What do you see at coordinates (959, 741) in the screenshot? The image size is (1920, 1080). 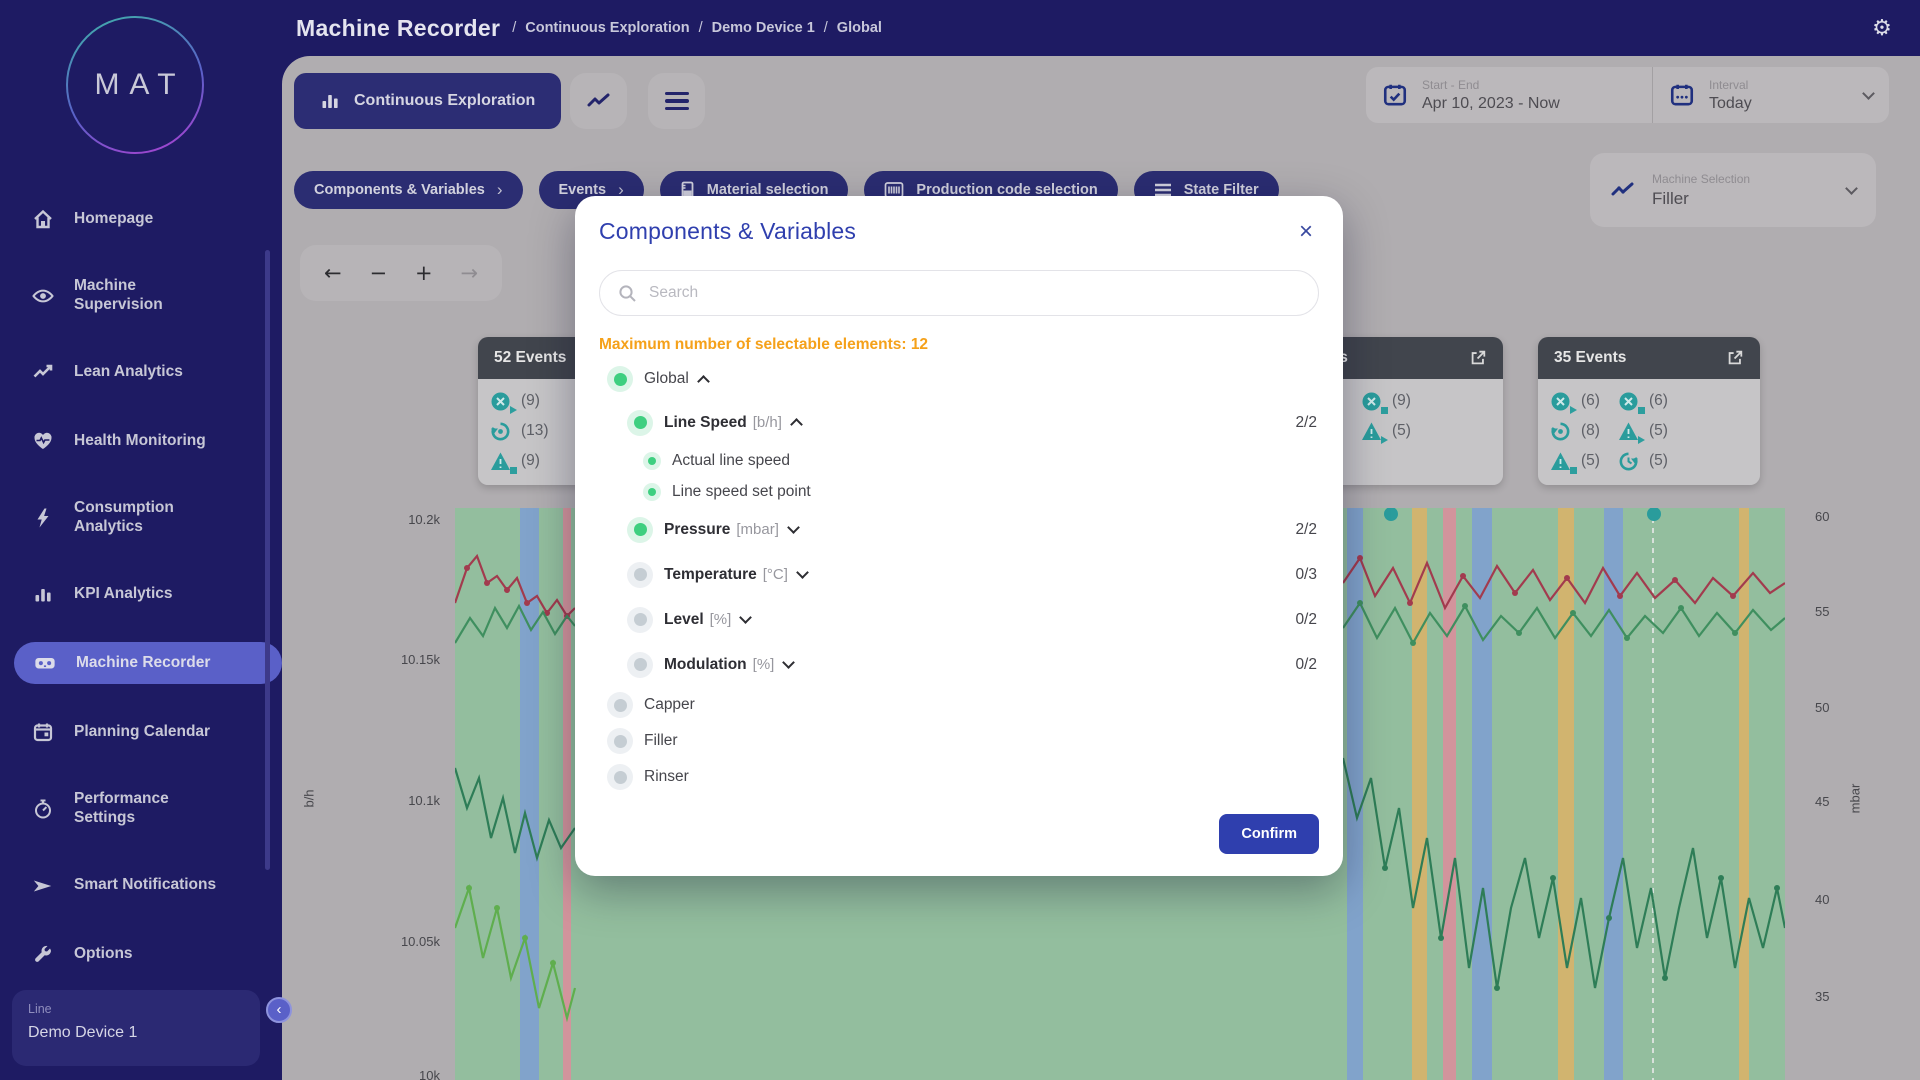 I see `tree-node-filler: Filler` at bounding box center [959, 741].